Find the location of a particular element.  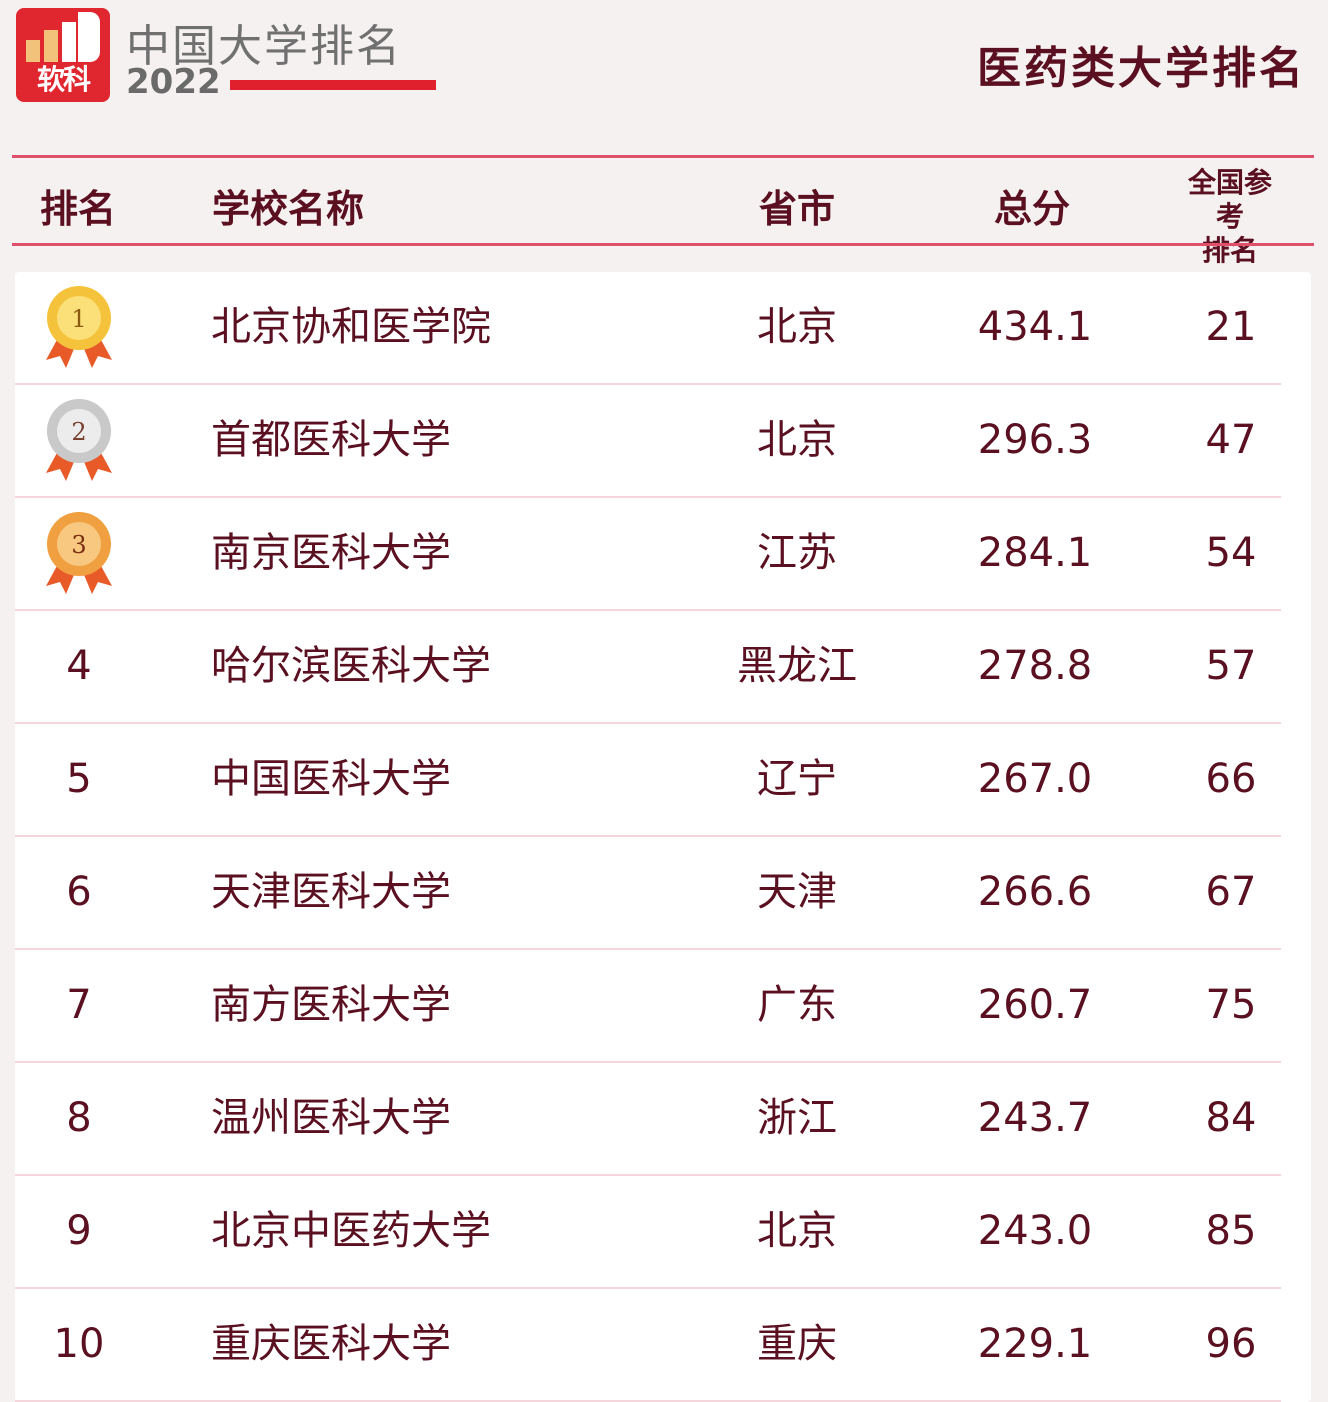

table-row: 8 温州医科大学 浙江 243.7 84 is located at coordinates (648, 1119).